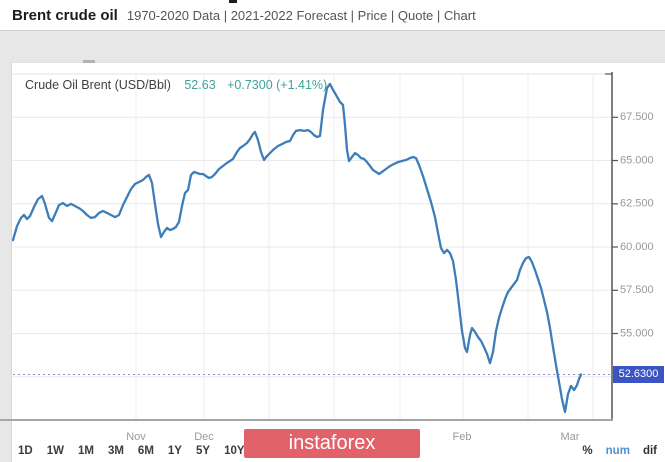 This screenshot has width=665, height=462. Describe the element at coordinates (131, 451) in the screenshot. I see `range-button-row: 1D 1W 1M 3M 6M 1Y 5Y 10Y` at that location.